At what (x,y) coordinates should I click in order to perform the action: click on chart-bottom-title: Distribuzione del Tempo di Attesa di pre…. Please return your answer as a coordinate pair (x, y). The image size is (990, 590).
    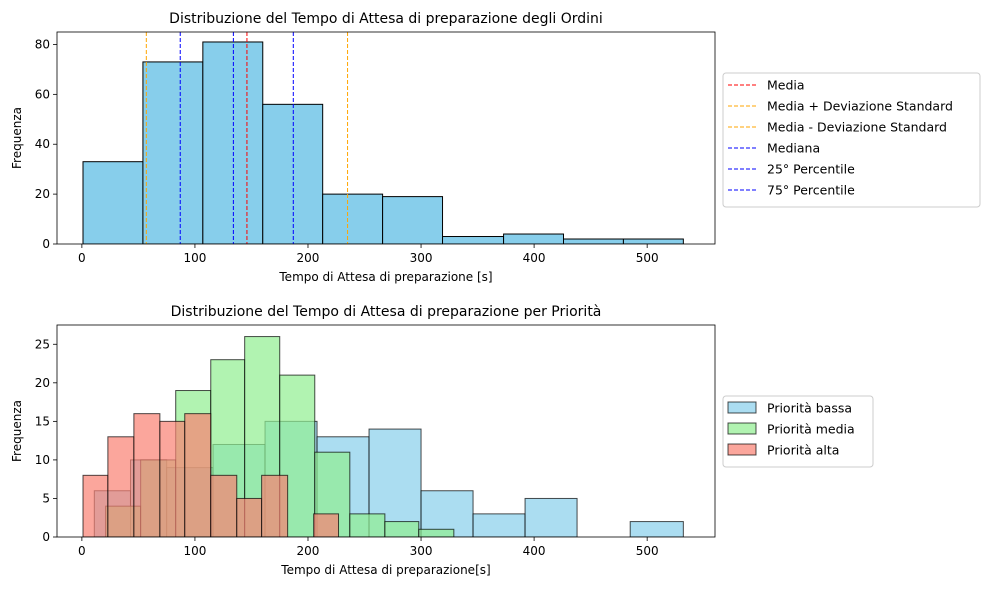
    Looking at the image, I should click on (386, 312).